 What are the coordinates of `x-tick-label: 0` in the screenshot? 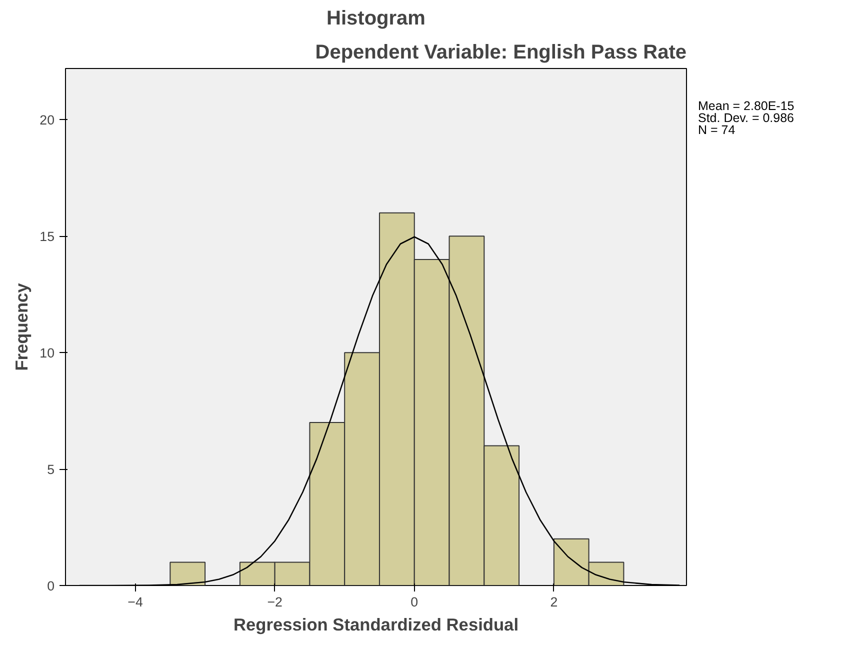 It's located at (414, 602).